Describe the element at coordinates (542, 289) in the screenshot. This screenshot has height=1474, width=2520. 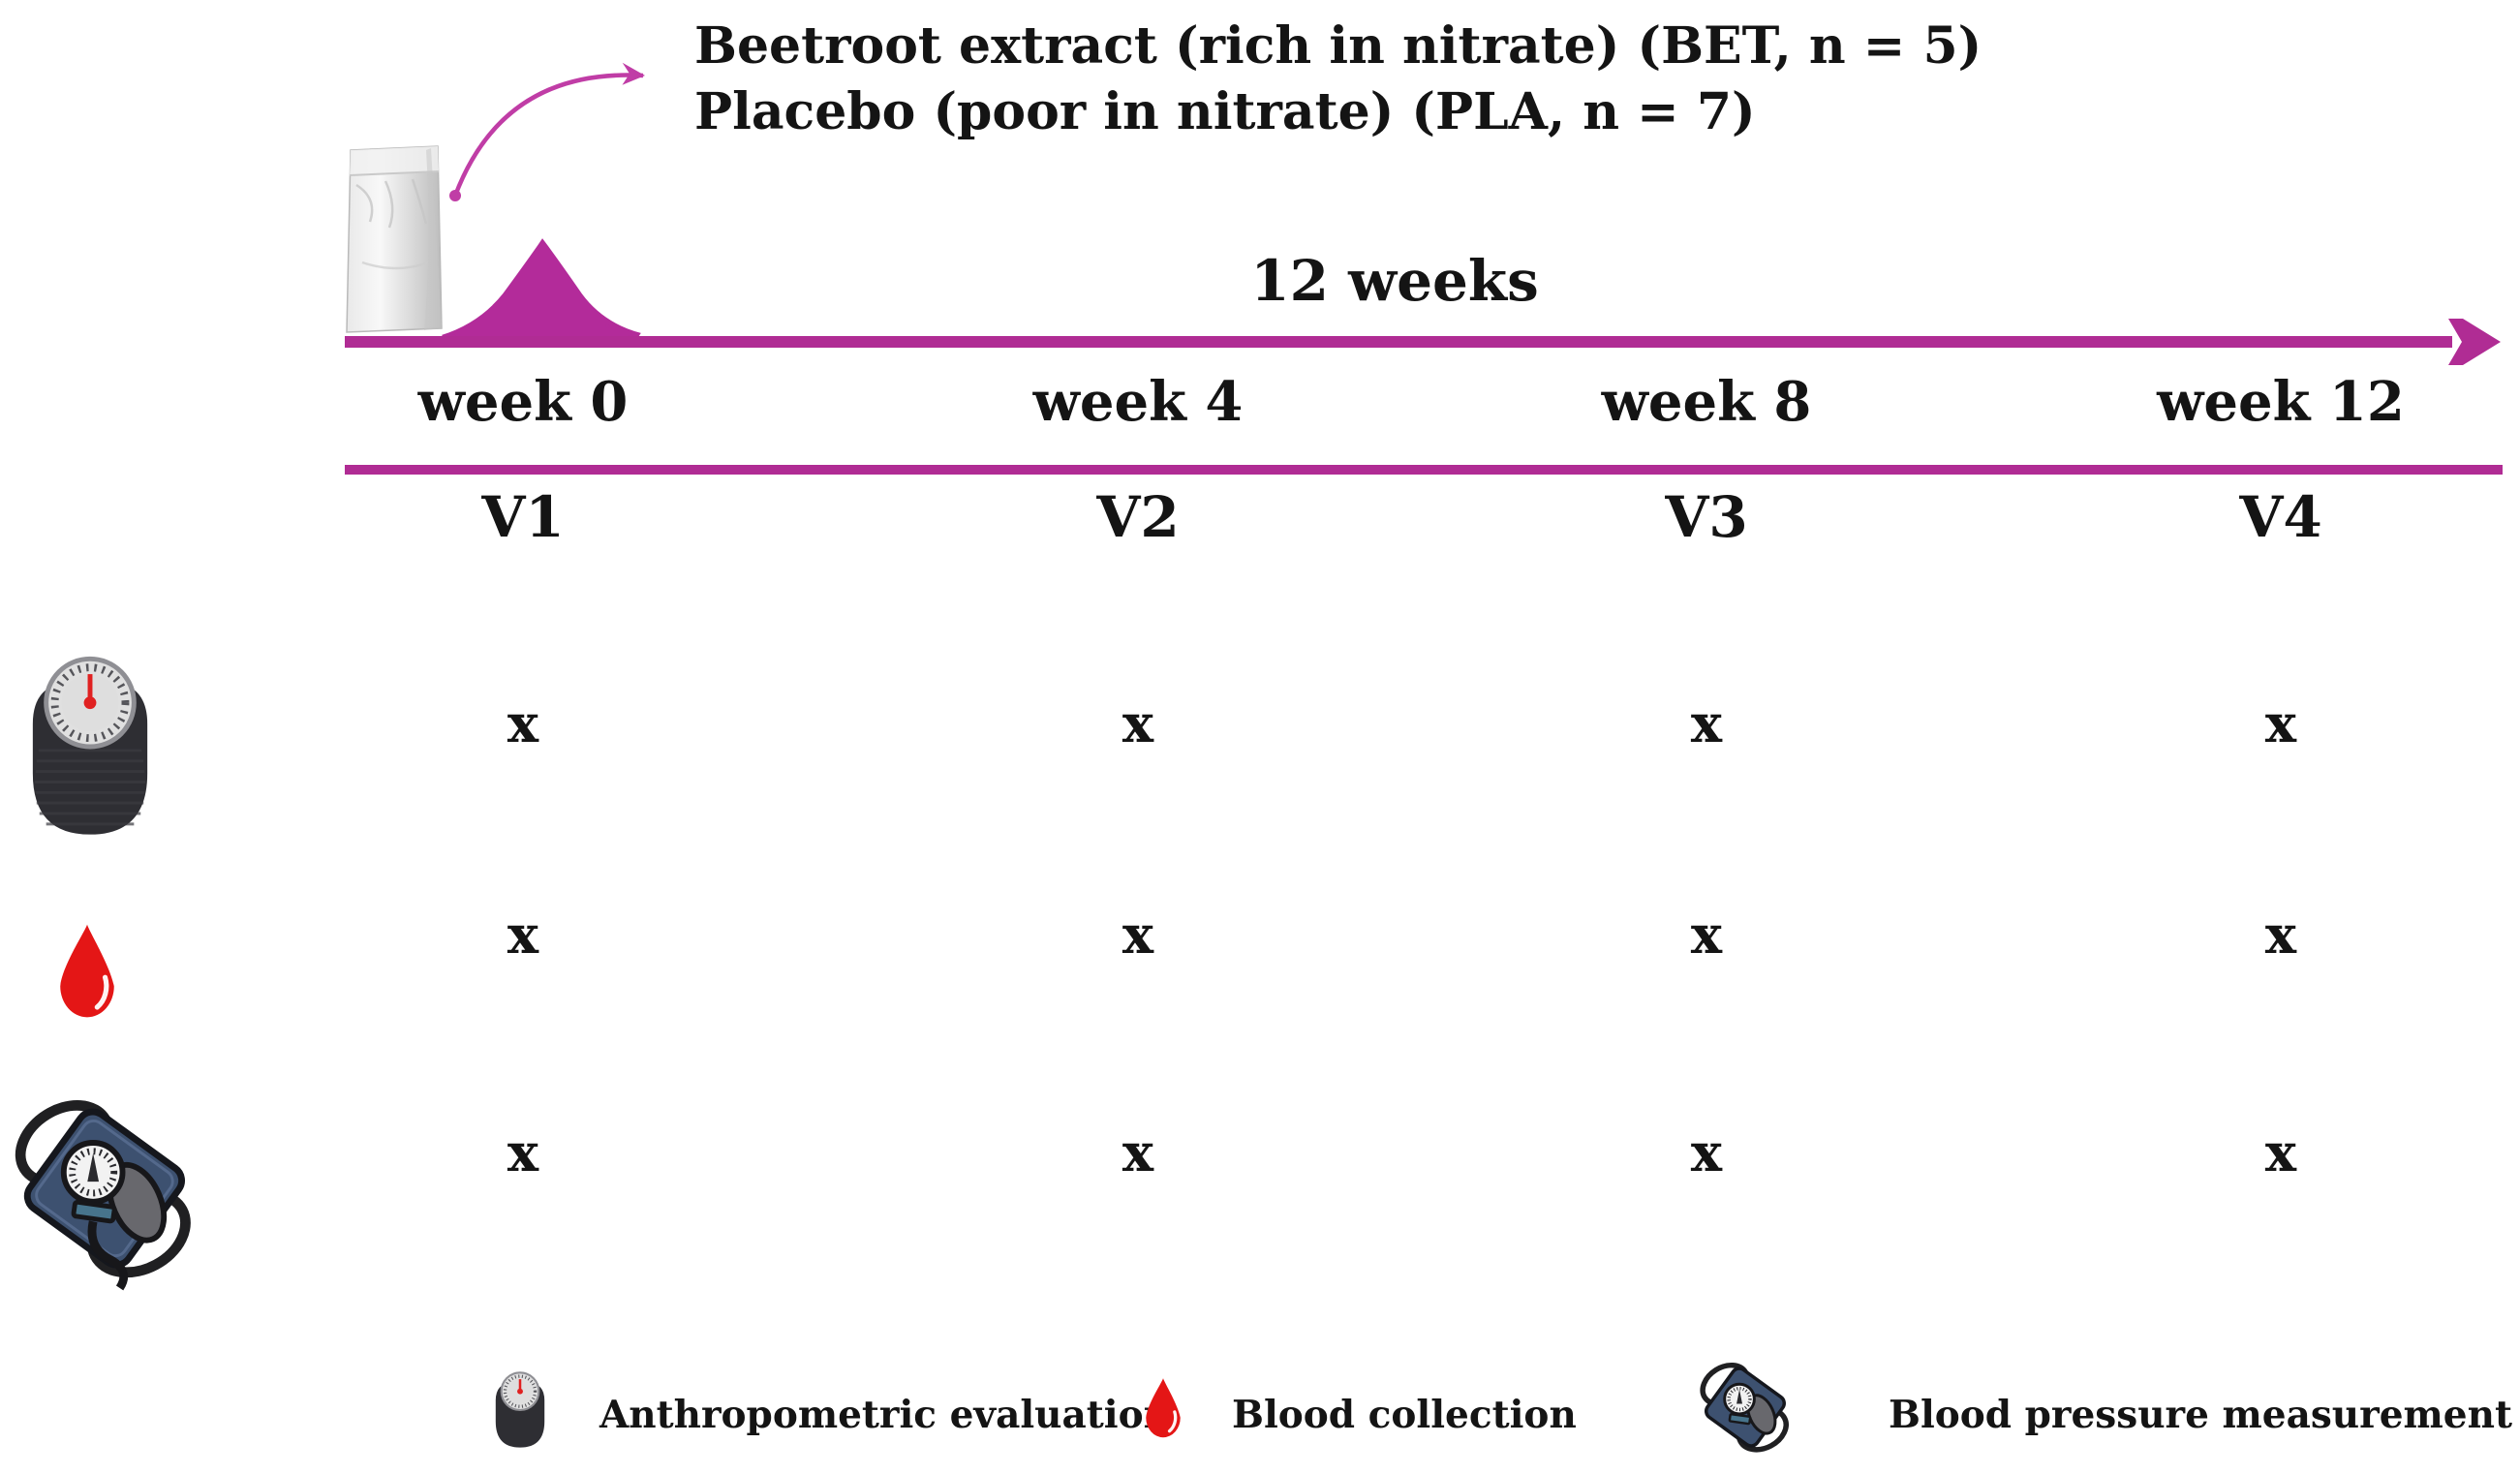
I see `powder-pile-illustration` at that location.